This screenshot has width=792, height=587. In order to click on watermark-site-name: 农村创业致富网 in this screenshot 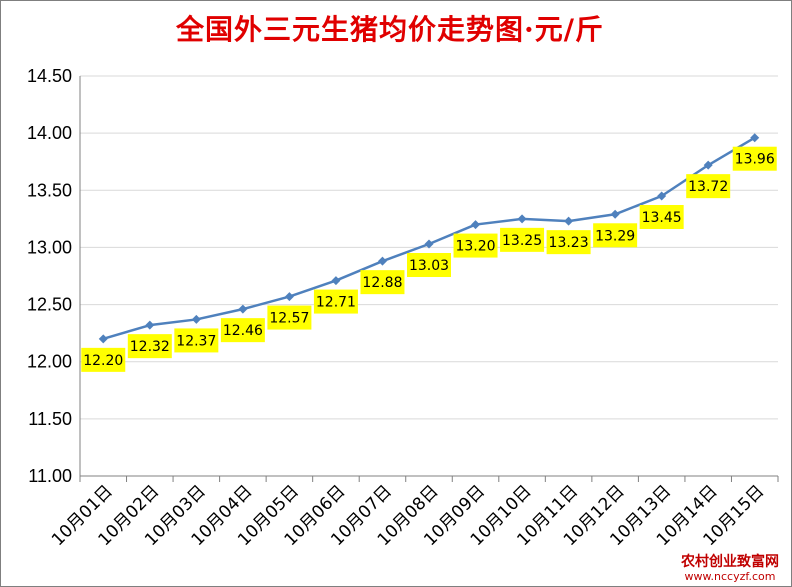, I will do `click(730, 562)`.